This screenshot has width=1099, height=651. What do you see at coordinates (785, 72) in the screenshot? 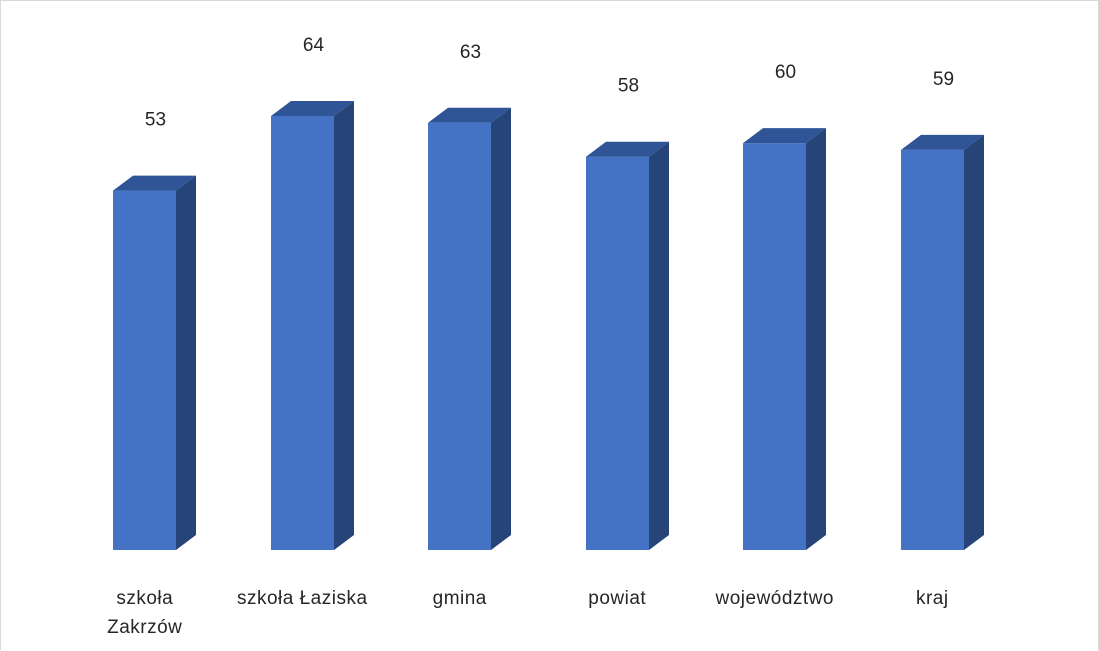
I see `data-label: 60` at bounding box center [785, 72].